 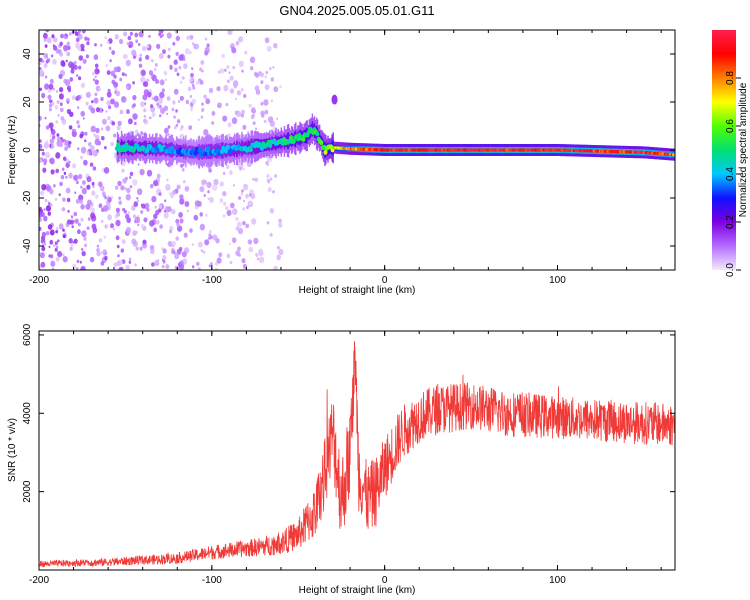 I want to click on heatmap-outlier, so click(x=334, y=99).